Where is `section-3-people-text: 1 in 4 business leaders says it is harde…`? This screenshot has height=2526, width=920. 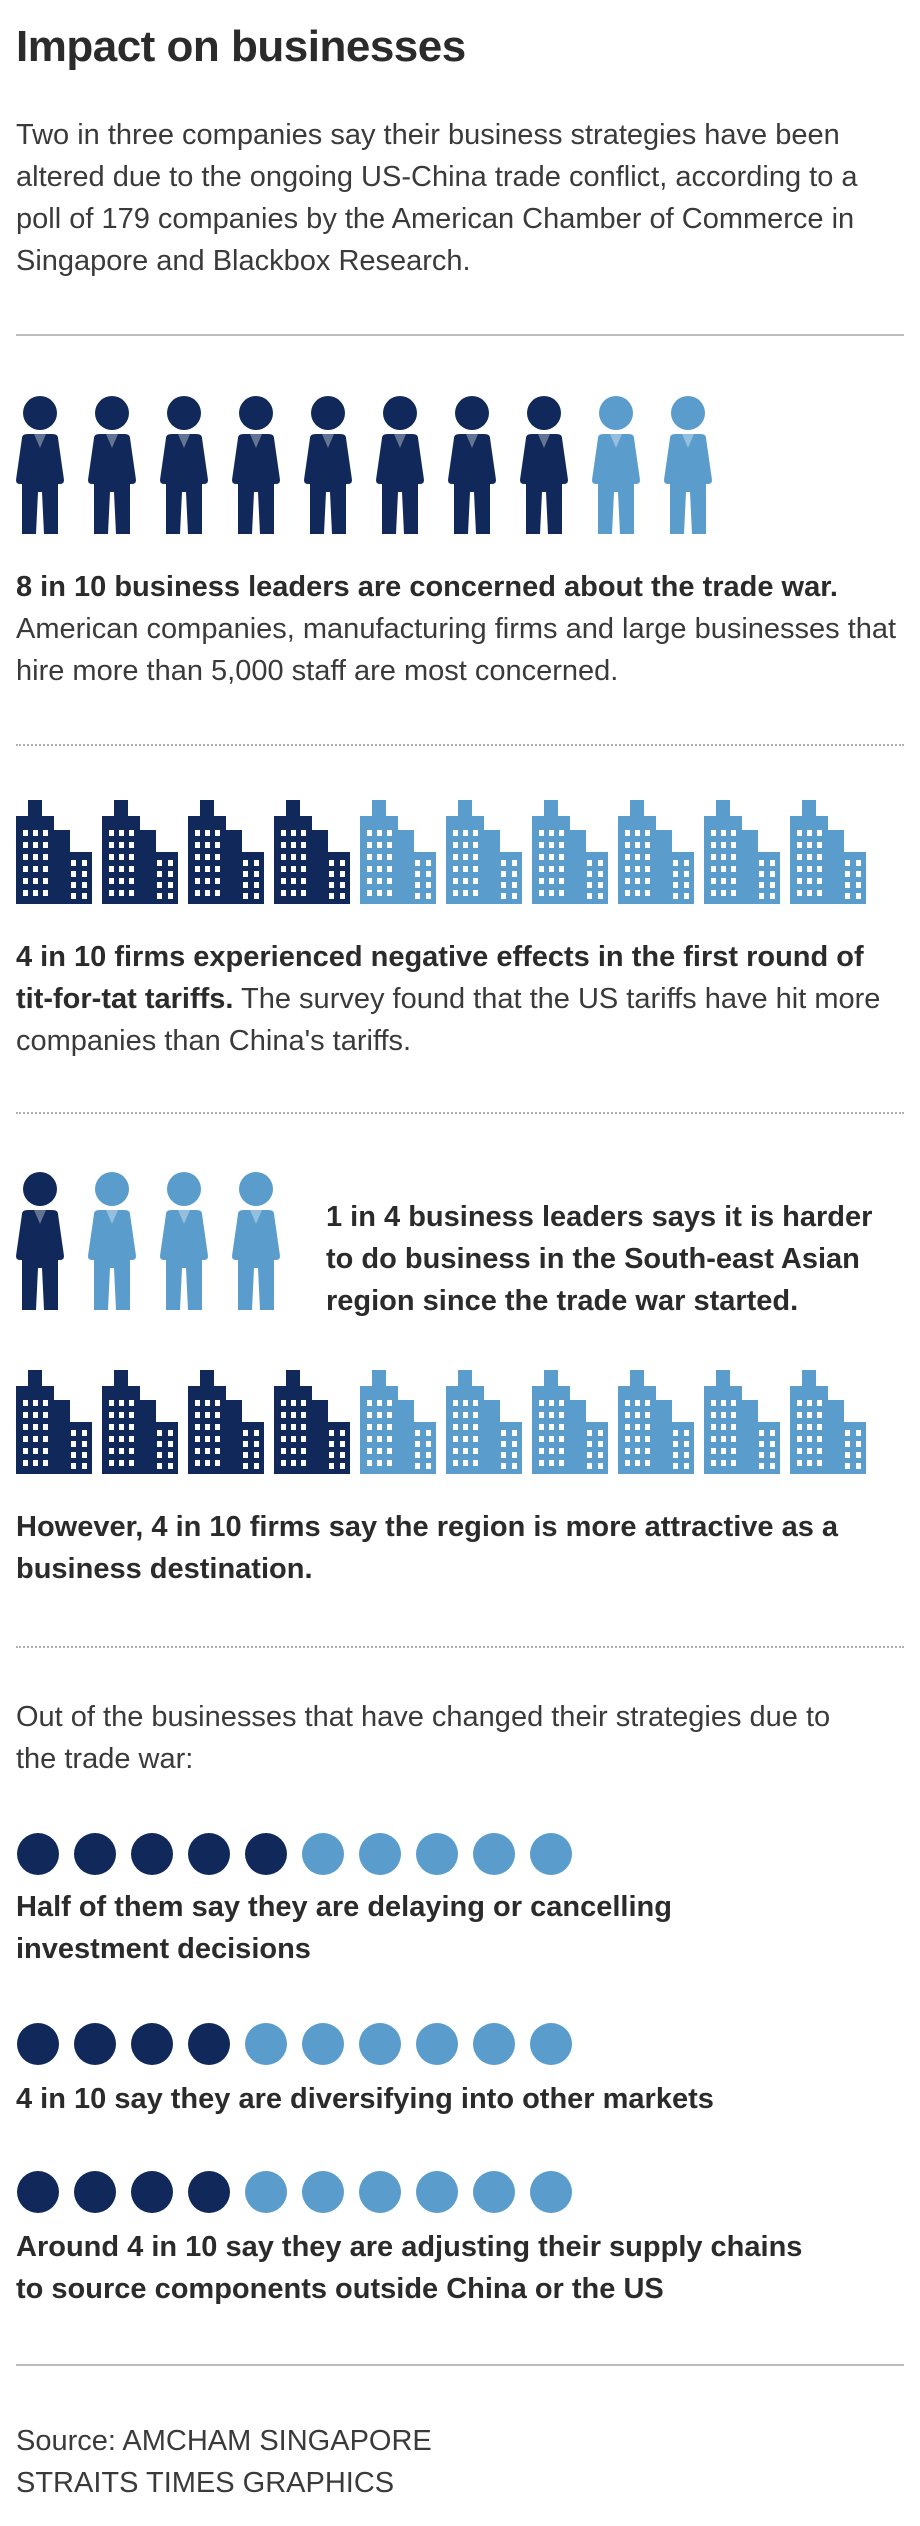 section-3-people-text: 1 in 4 business leaders says it is harde… is located at coordinates (599, 1259).